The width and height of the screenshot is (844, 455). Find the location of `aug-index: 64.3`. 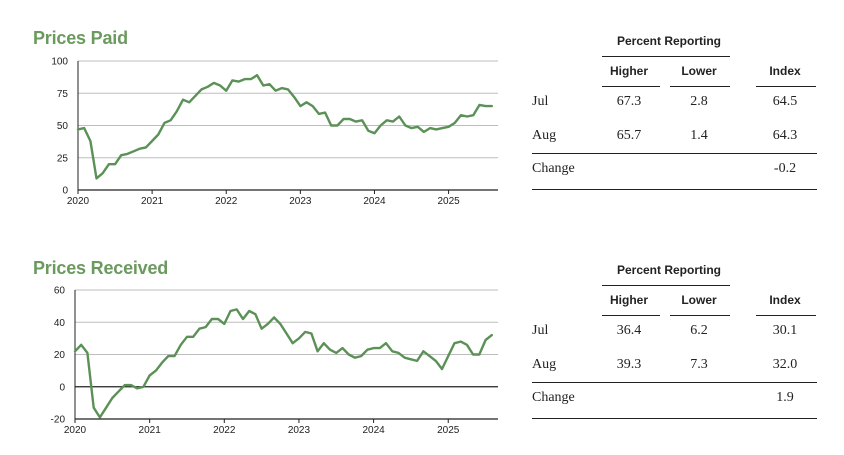

aug-index: 64.3 is located at coordinates (785, 135).